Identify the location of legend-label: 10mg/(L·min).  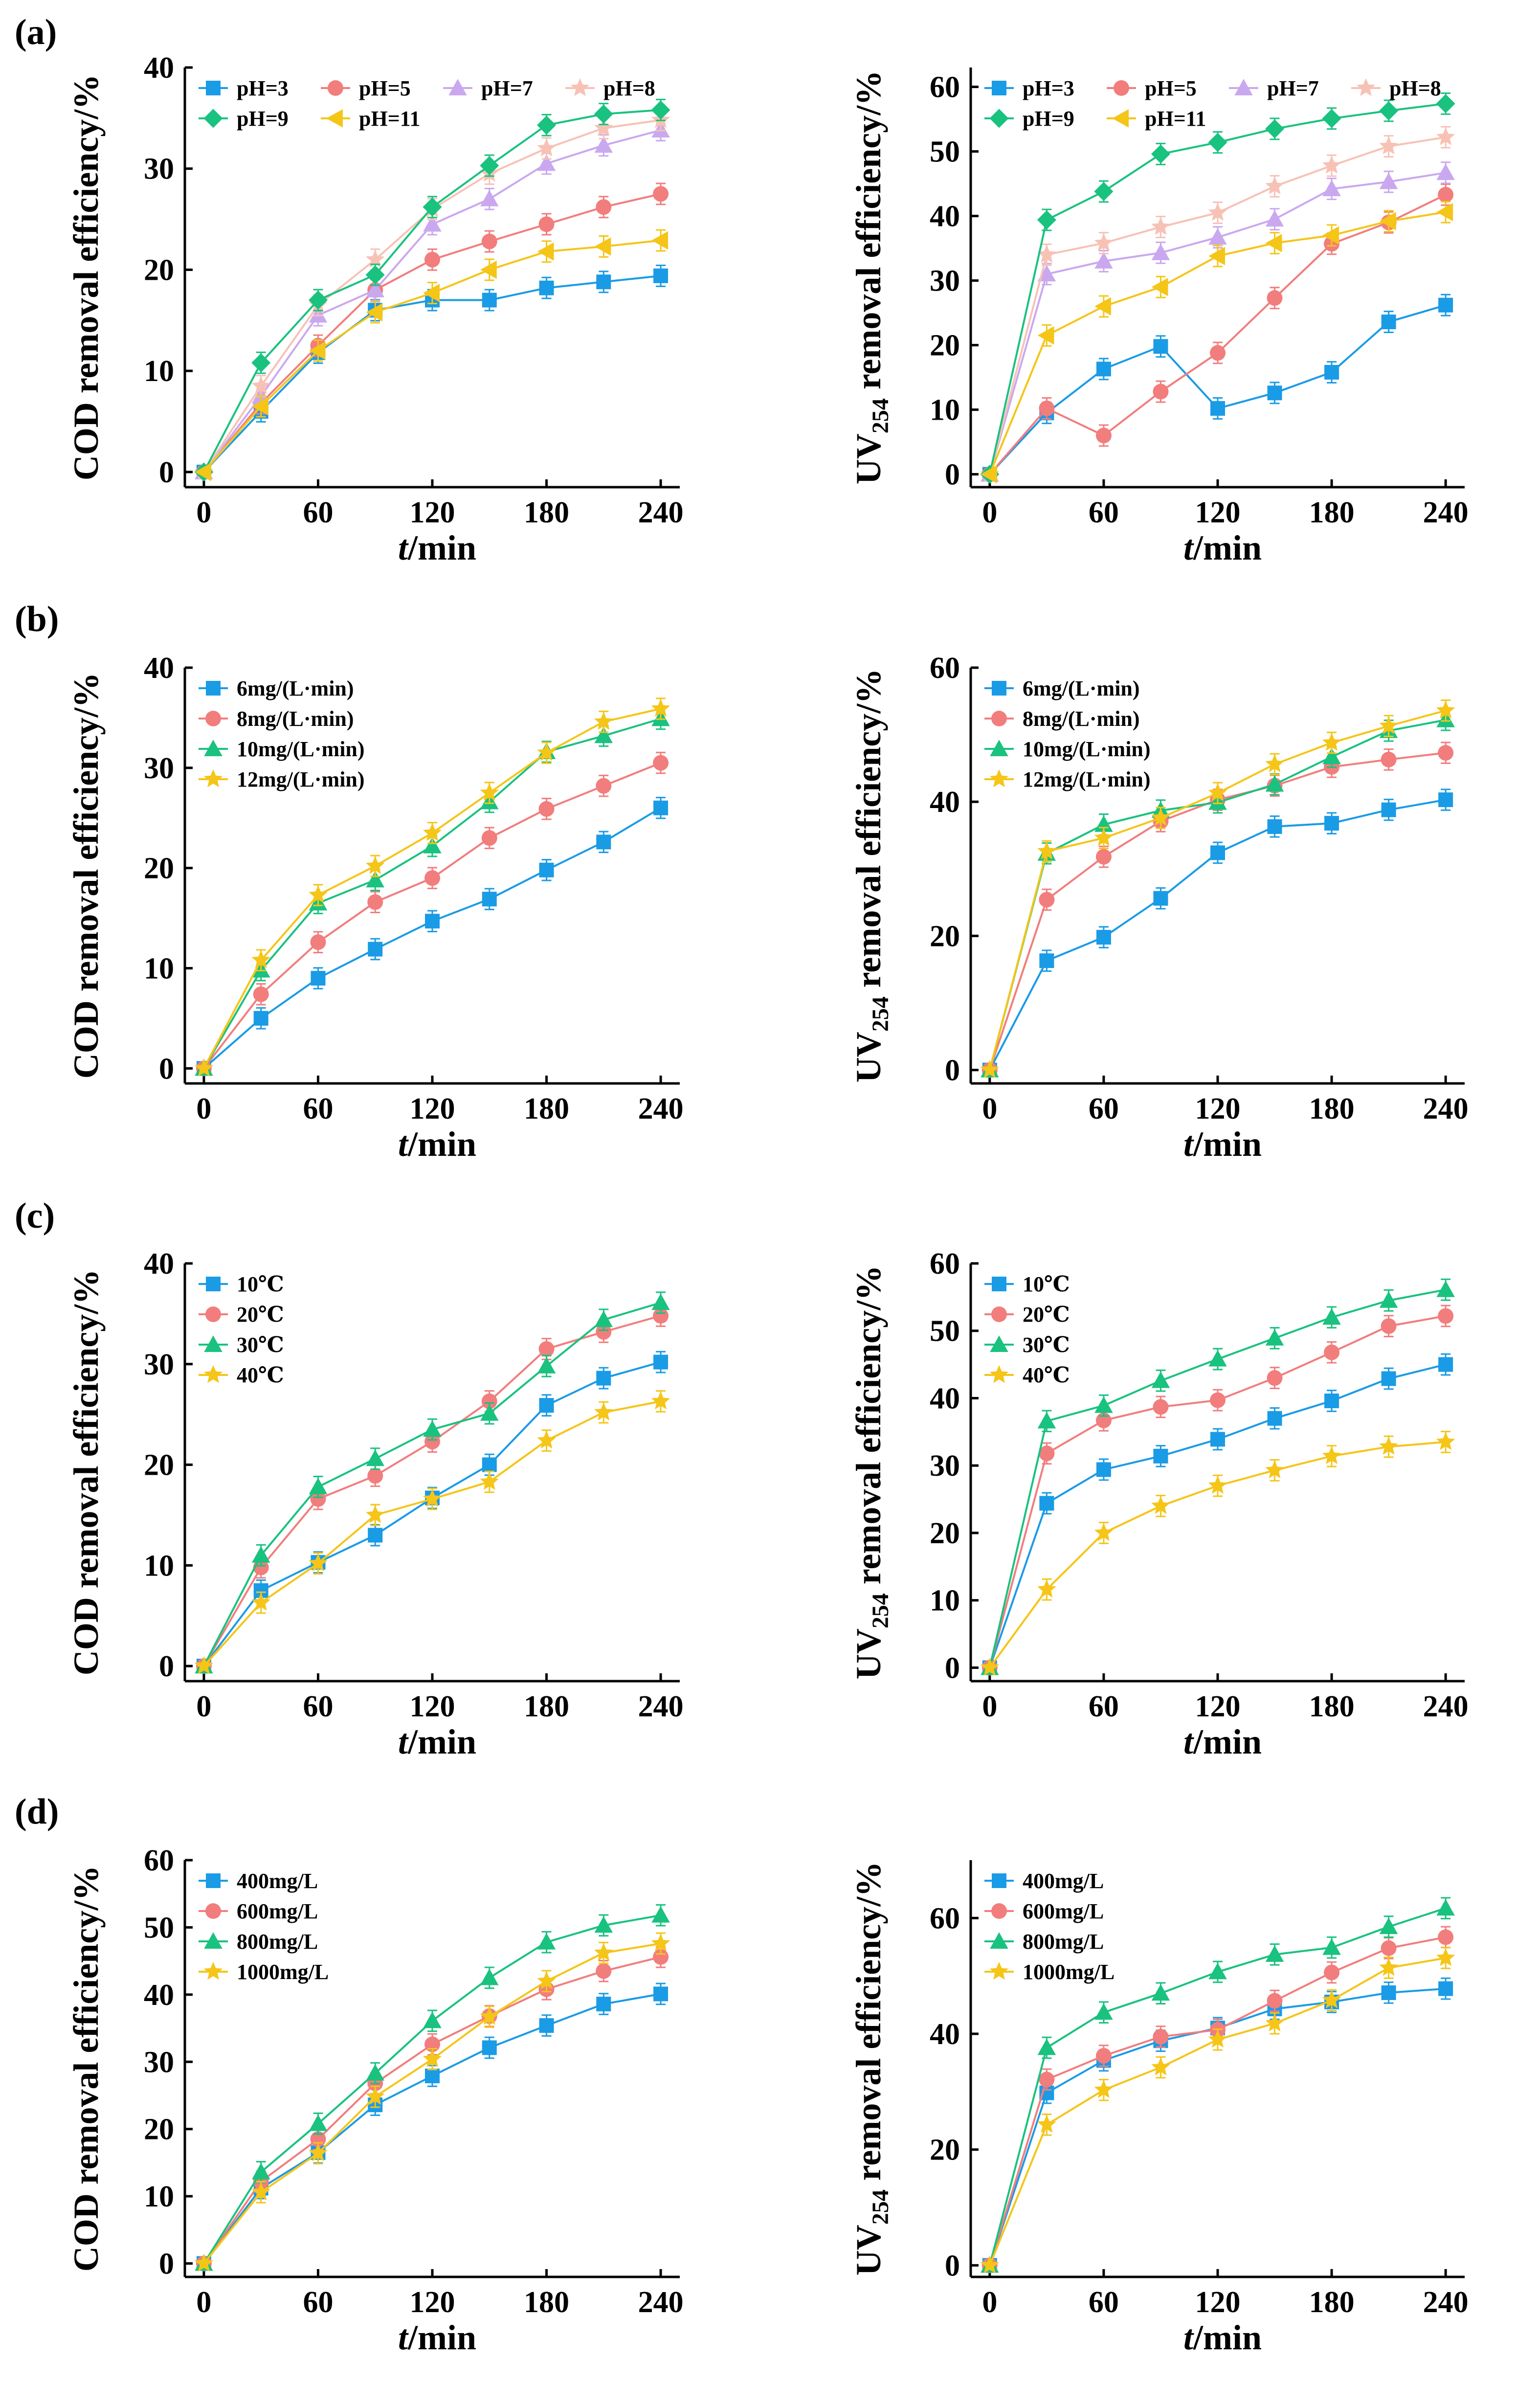
(301, 749).